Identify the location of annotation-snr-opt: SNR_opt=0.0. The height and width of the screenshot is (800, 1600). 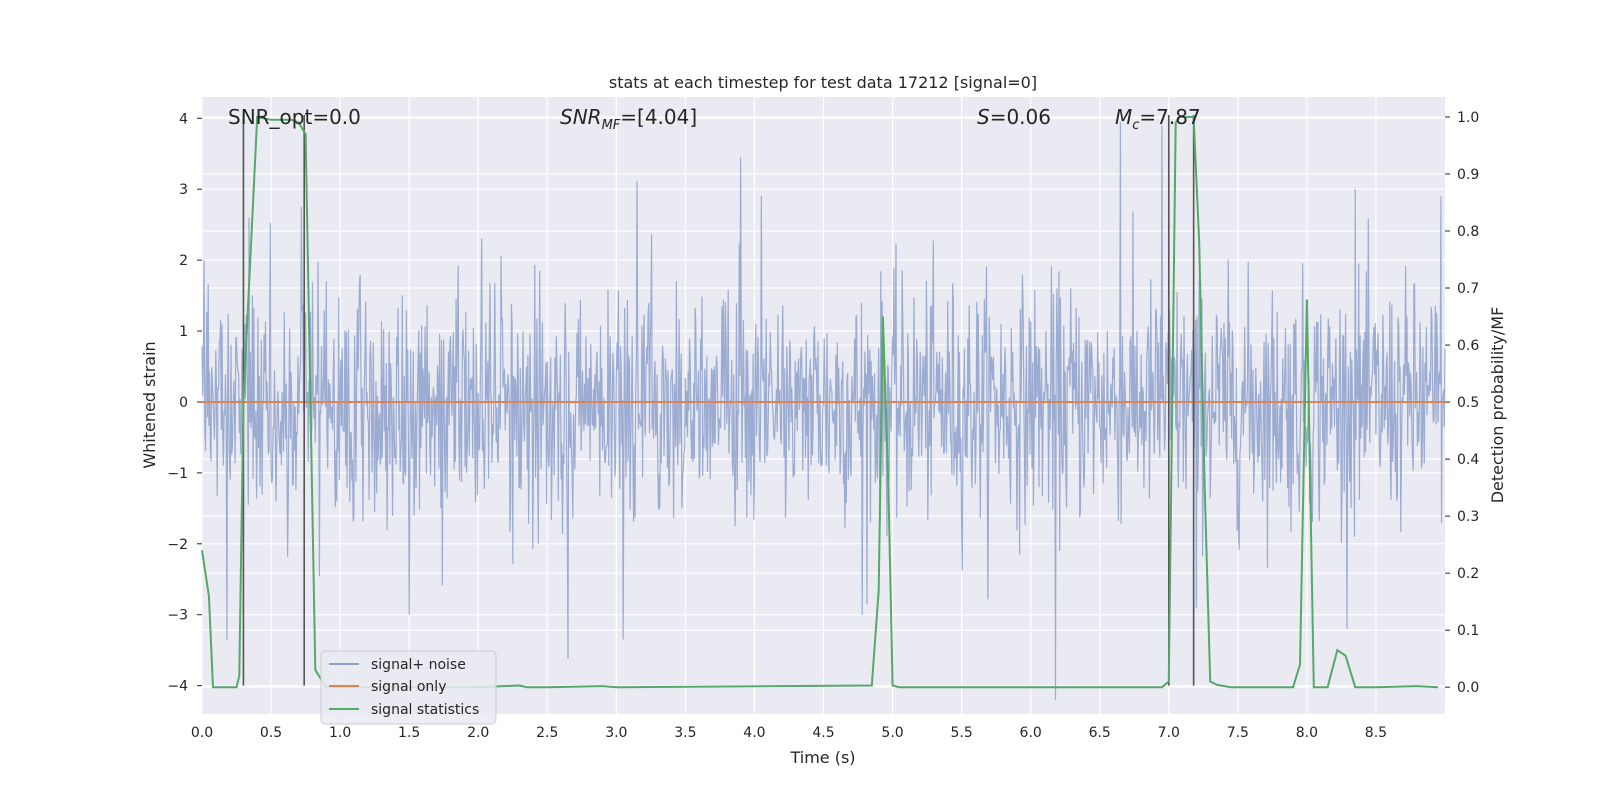
(294, 117).